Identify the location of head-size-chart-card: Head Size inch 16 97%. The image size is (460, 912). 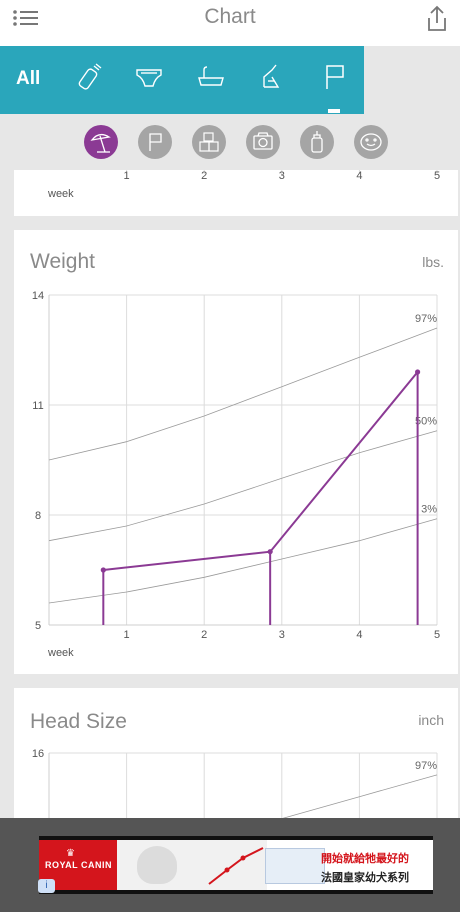
(236, 758).